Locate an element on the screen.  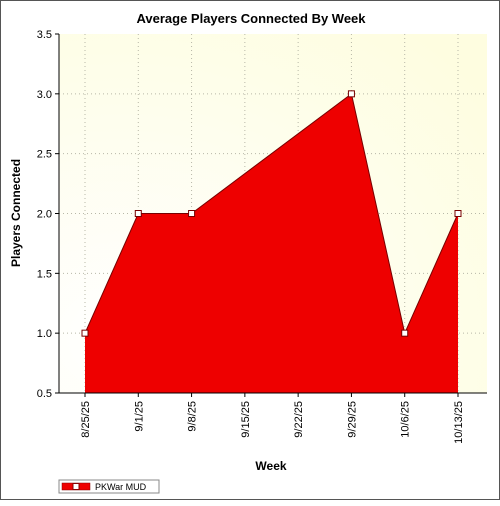
x-tick-label: 8/25/25 is located at coordinates (86, 419).